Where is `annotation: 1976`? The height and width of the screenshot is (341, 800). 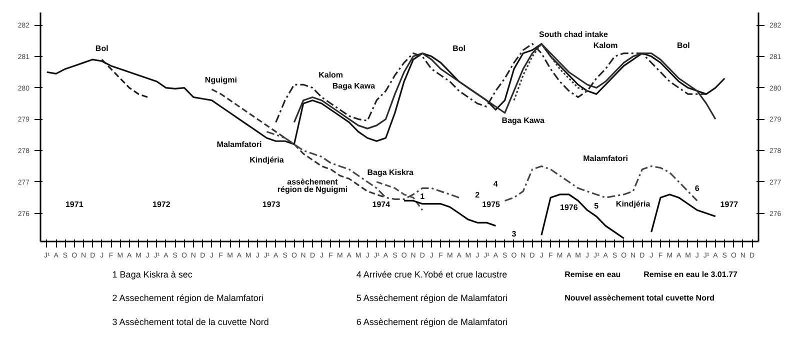
annotation: 1976 is located at coordinates (569, 207).